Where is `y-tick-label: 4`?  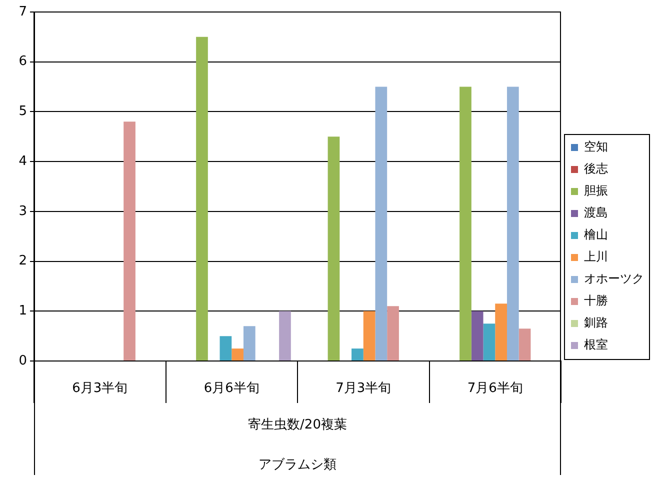
y-tick-label: 4 is located at coordinates (22, 161).